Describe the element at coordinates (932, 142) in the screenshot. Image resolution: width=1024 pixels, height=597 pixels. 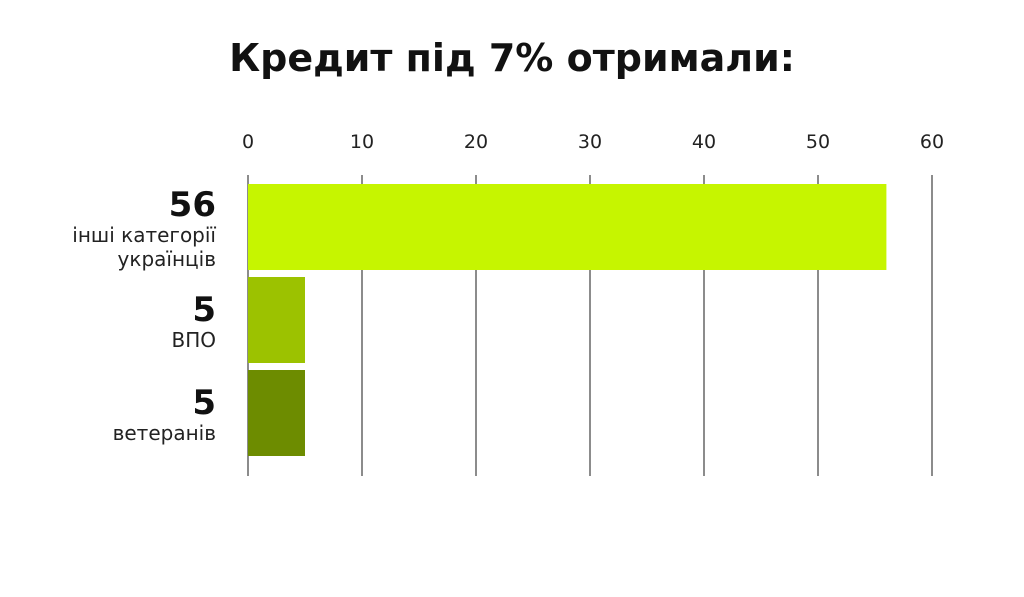
I see `x-tick-label: 60` at that location.